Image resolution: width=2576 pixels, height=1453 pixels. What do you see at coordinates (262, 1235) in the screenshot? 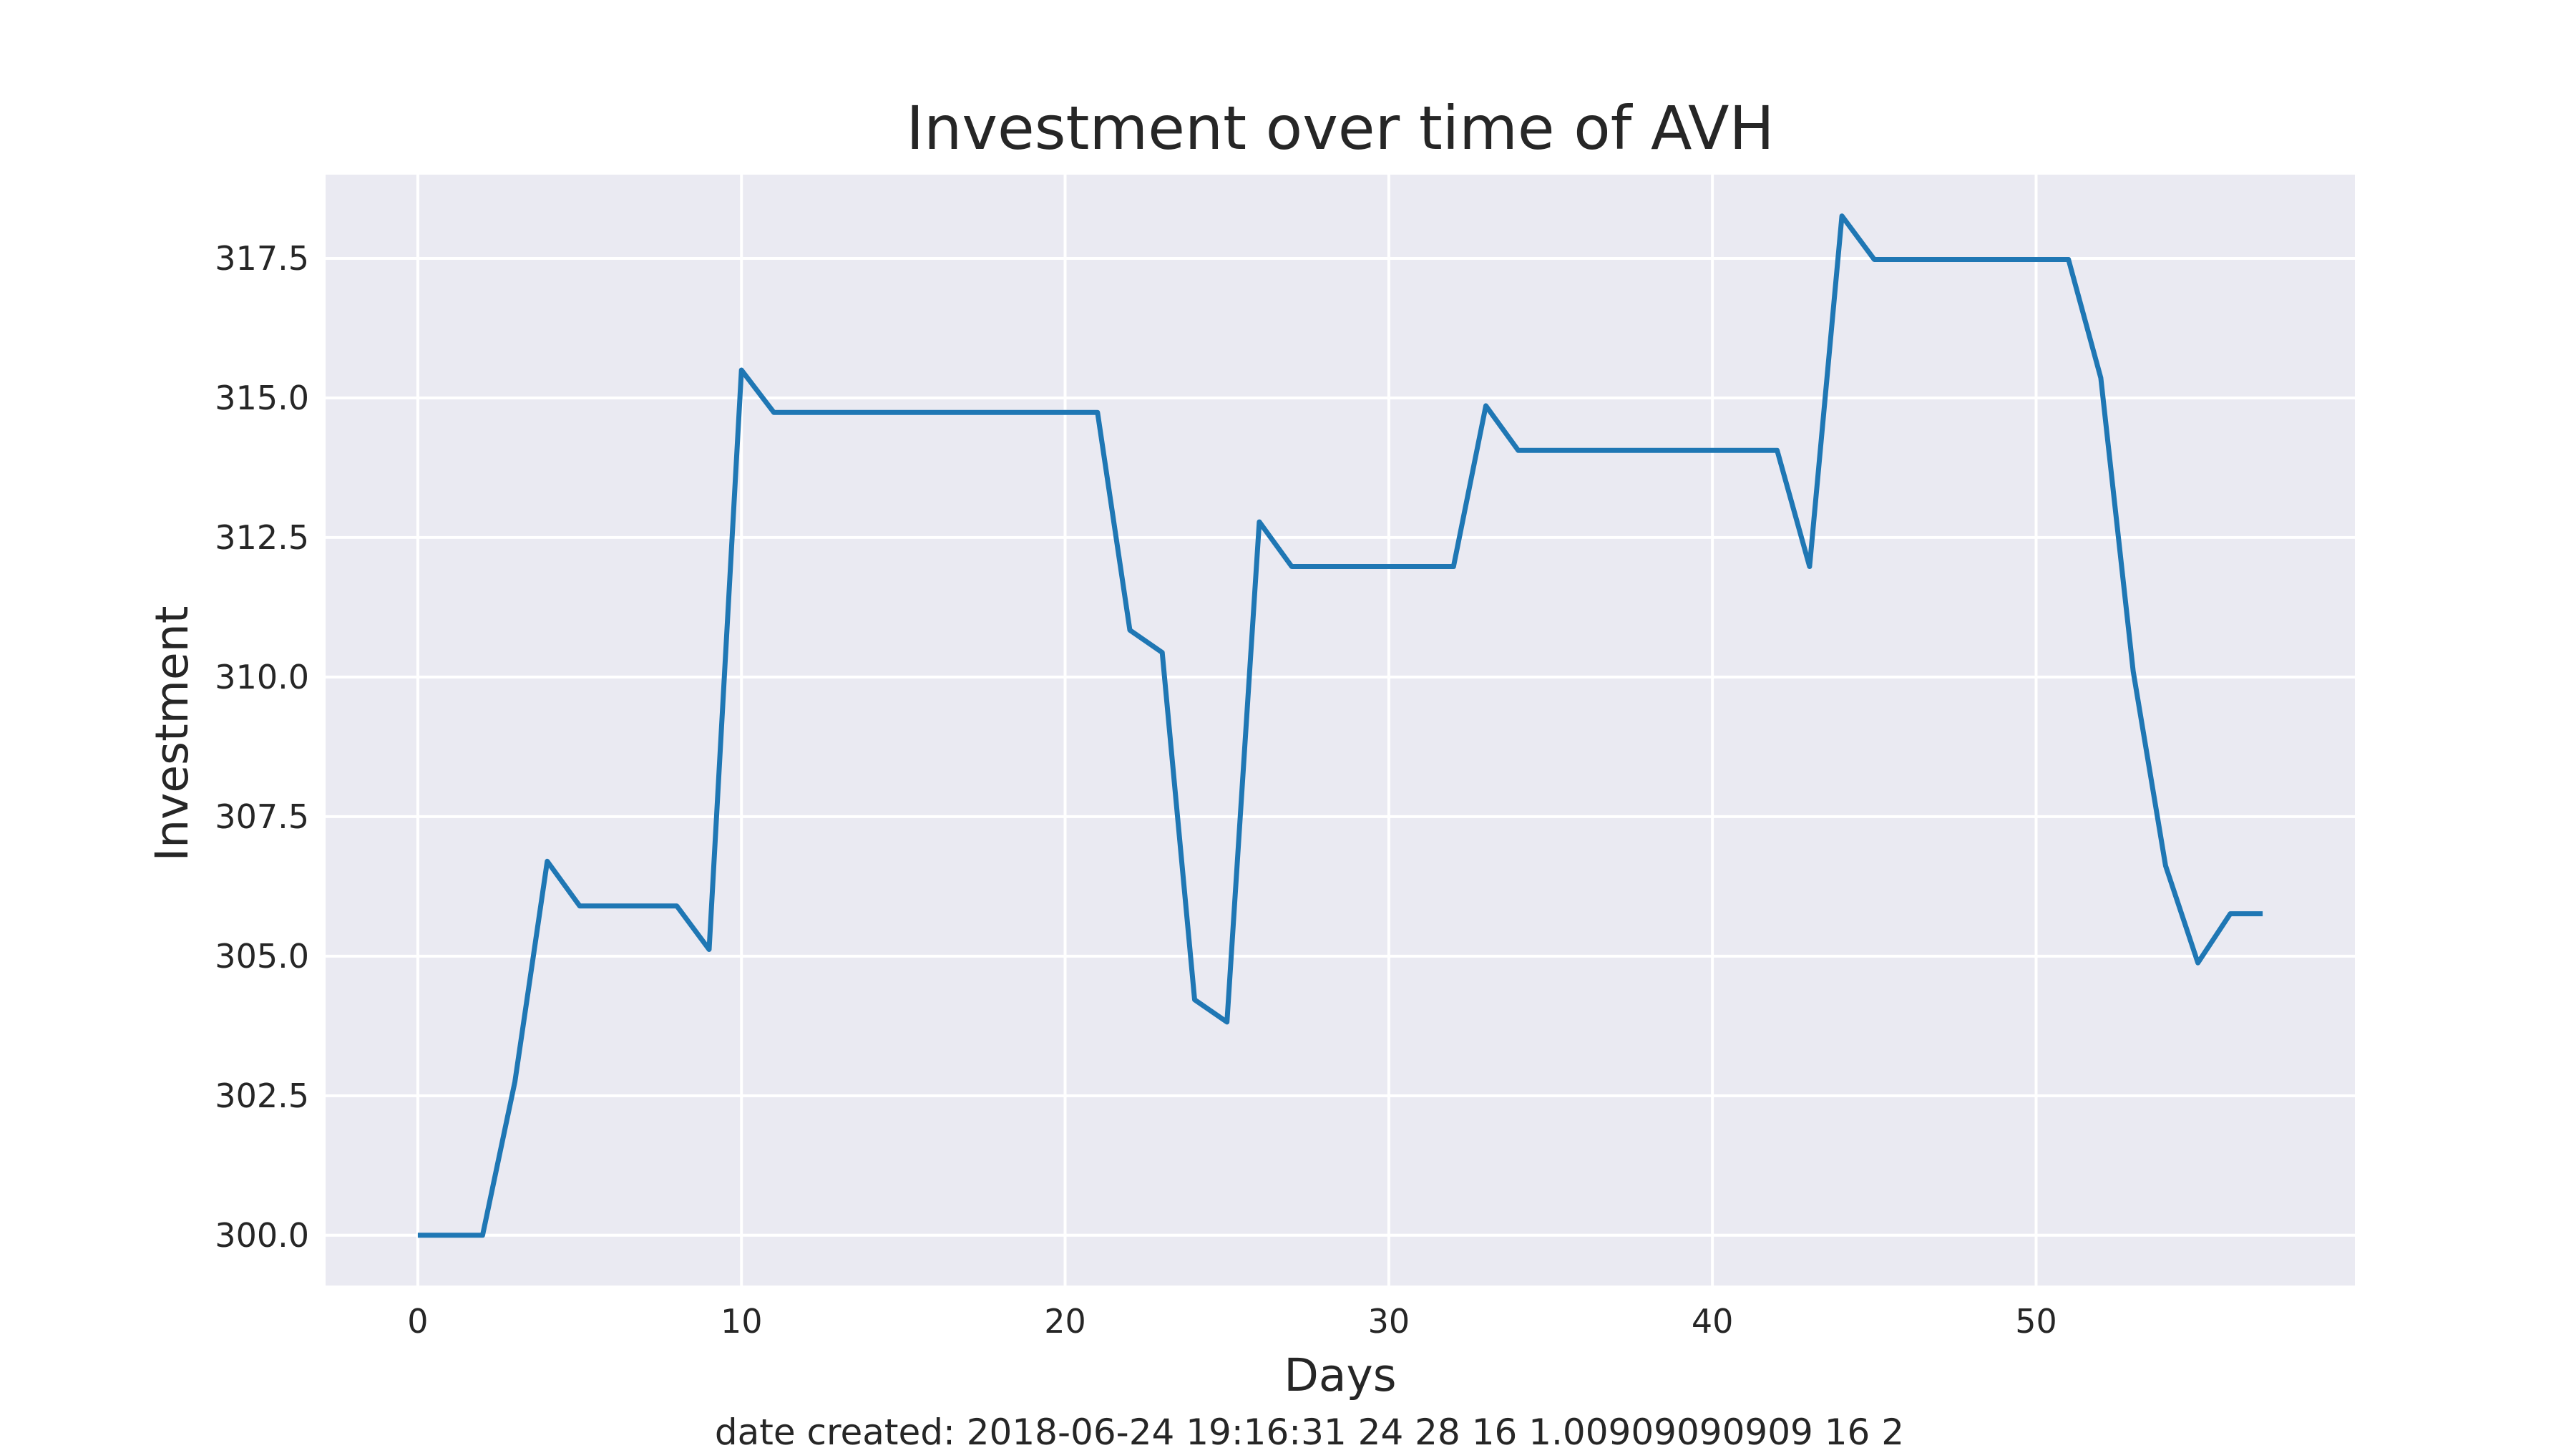
I see `y-tick-label: 300.0` at bounding box center [262, 1235].